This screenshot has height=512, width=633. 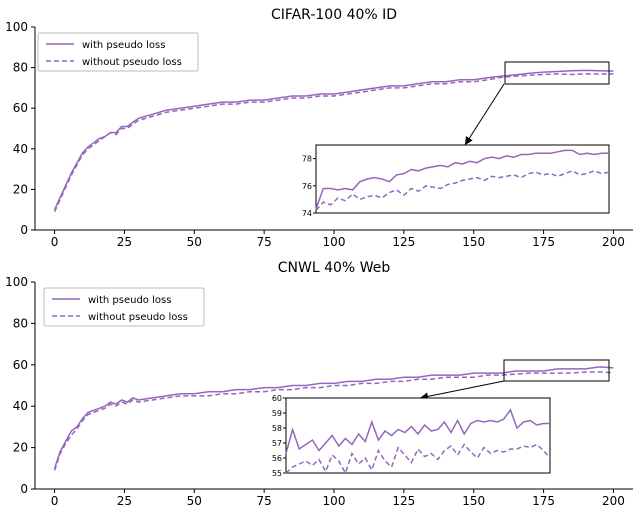 What do you see at coordinates (307, 186) in the screenshot?
I see `inset-y-tick-label: 76` at bounding box center [307, 186].